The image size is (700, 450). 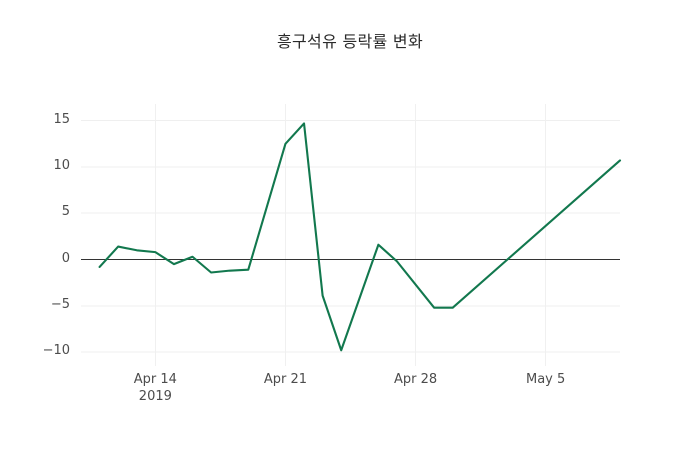 I want to click on x-axis-tick-label: May 5, so click(x=546, y=379).